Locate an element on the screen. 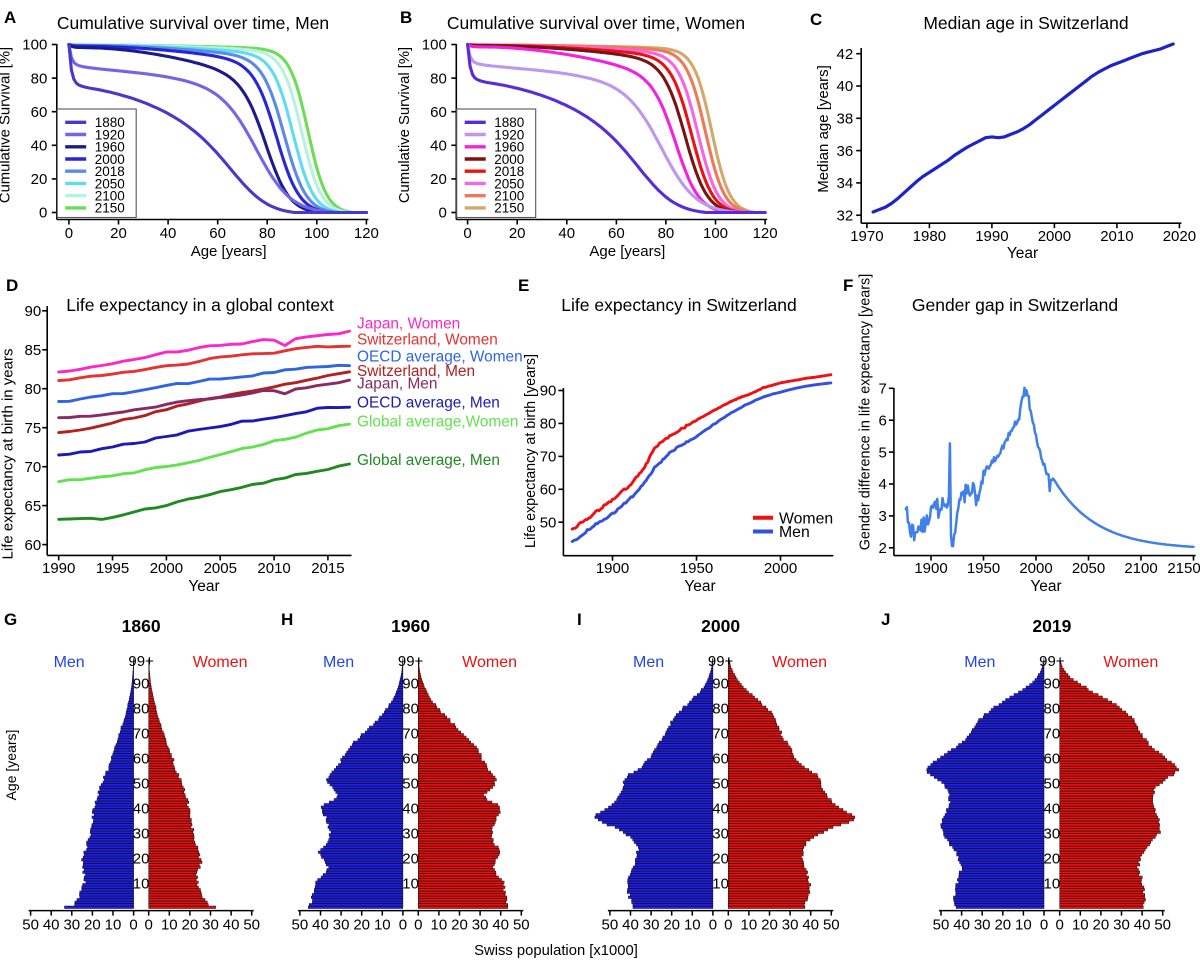  svg-text: Swiss population [x1000] is located at coordinates (556, 951).